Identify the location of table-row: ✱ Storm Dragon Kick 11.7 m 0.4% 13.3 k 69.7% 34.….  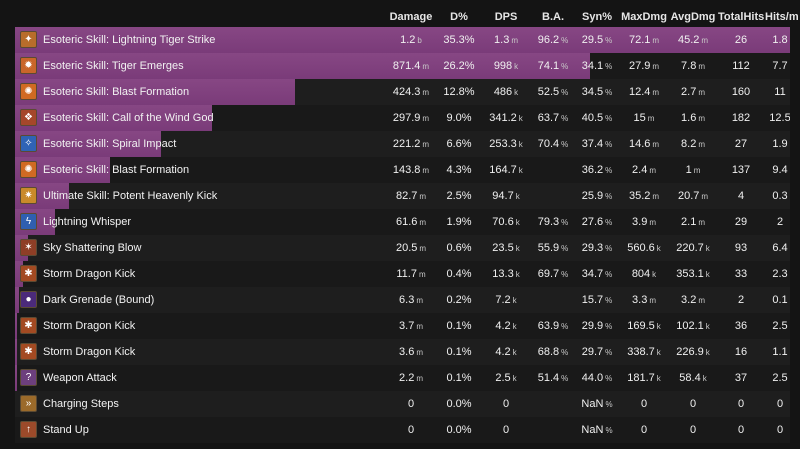
(402, 274).